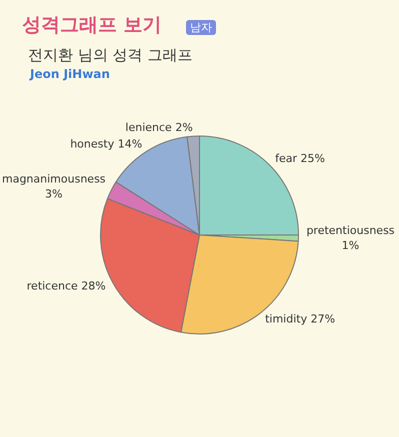 This screenshot has height=437, width=399. I want to click on slice-label: reticence 28%, so click(66, 285).